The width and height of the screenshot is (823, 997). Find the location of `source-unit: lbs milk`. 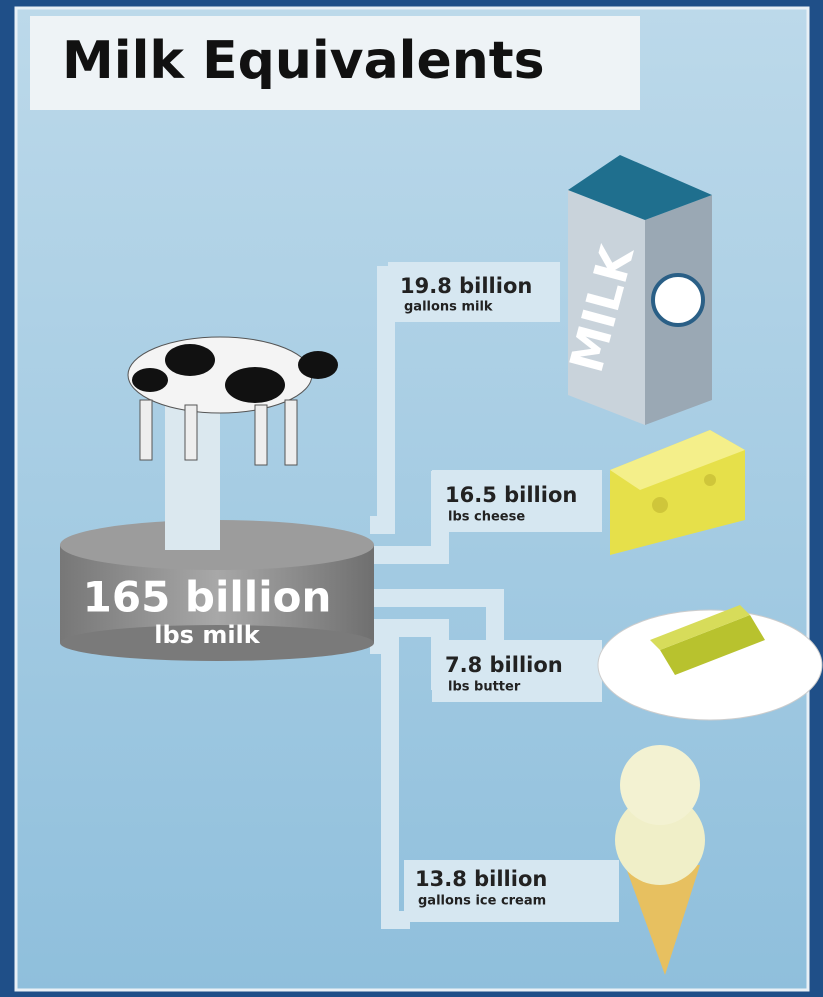

source-unit: lbs milk is located at coordinates (207, 635).